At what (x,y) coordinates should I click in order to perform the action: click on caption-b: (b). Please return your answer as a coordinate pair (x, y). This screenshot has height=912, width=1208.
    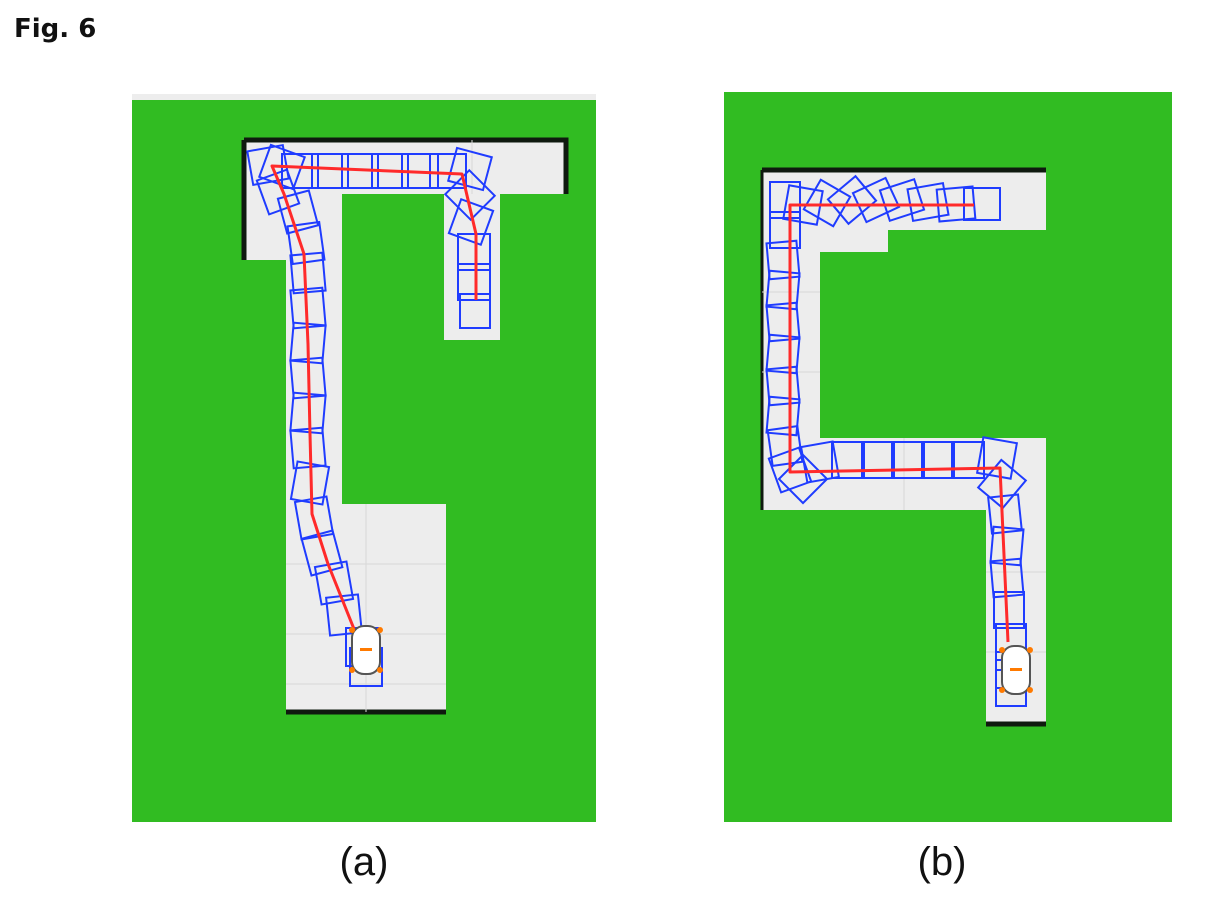
    Looking at the image, I should click on (942, 862).